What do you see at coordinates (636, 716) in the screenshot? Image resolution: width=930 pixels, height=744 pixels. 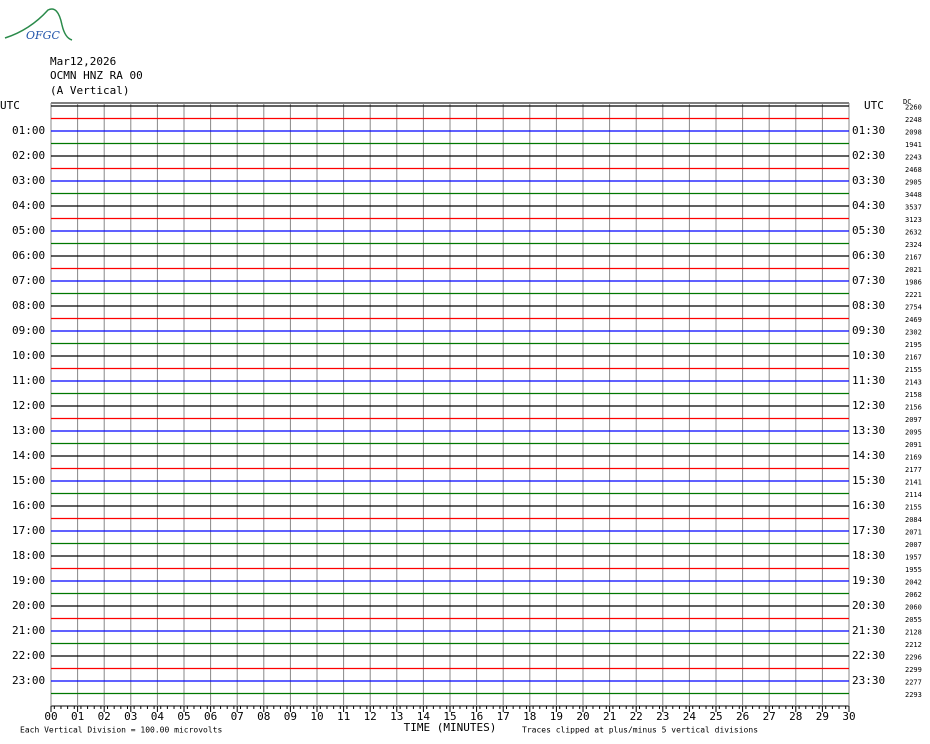 I see `x-tick-label: 22` at bounding box center [636, 716].